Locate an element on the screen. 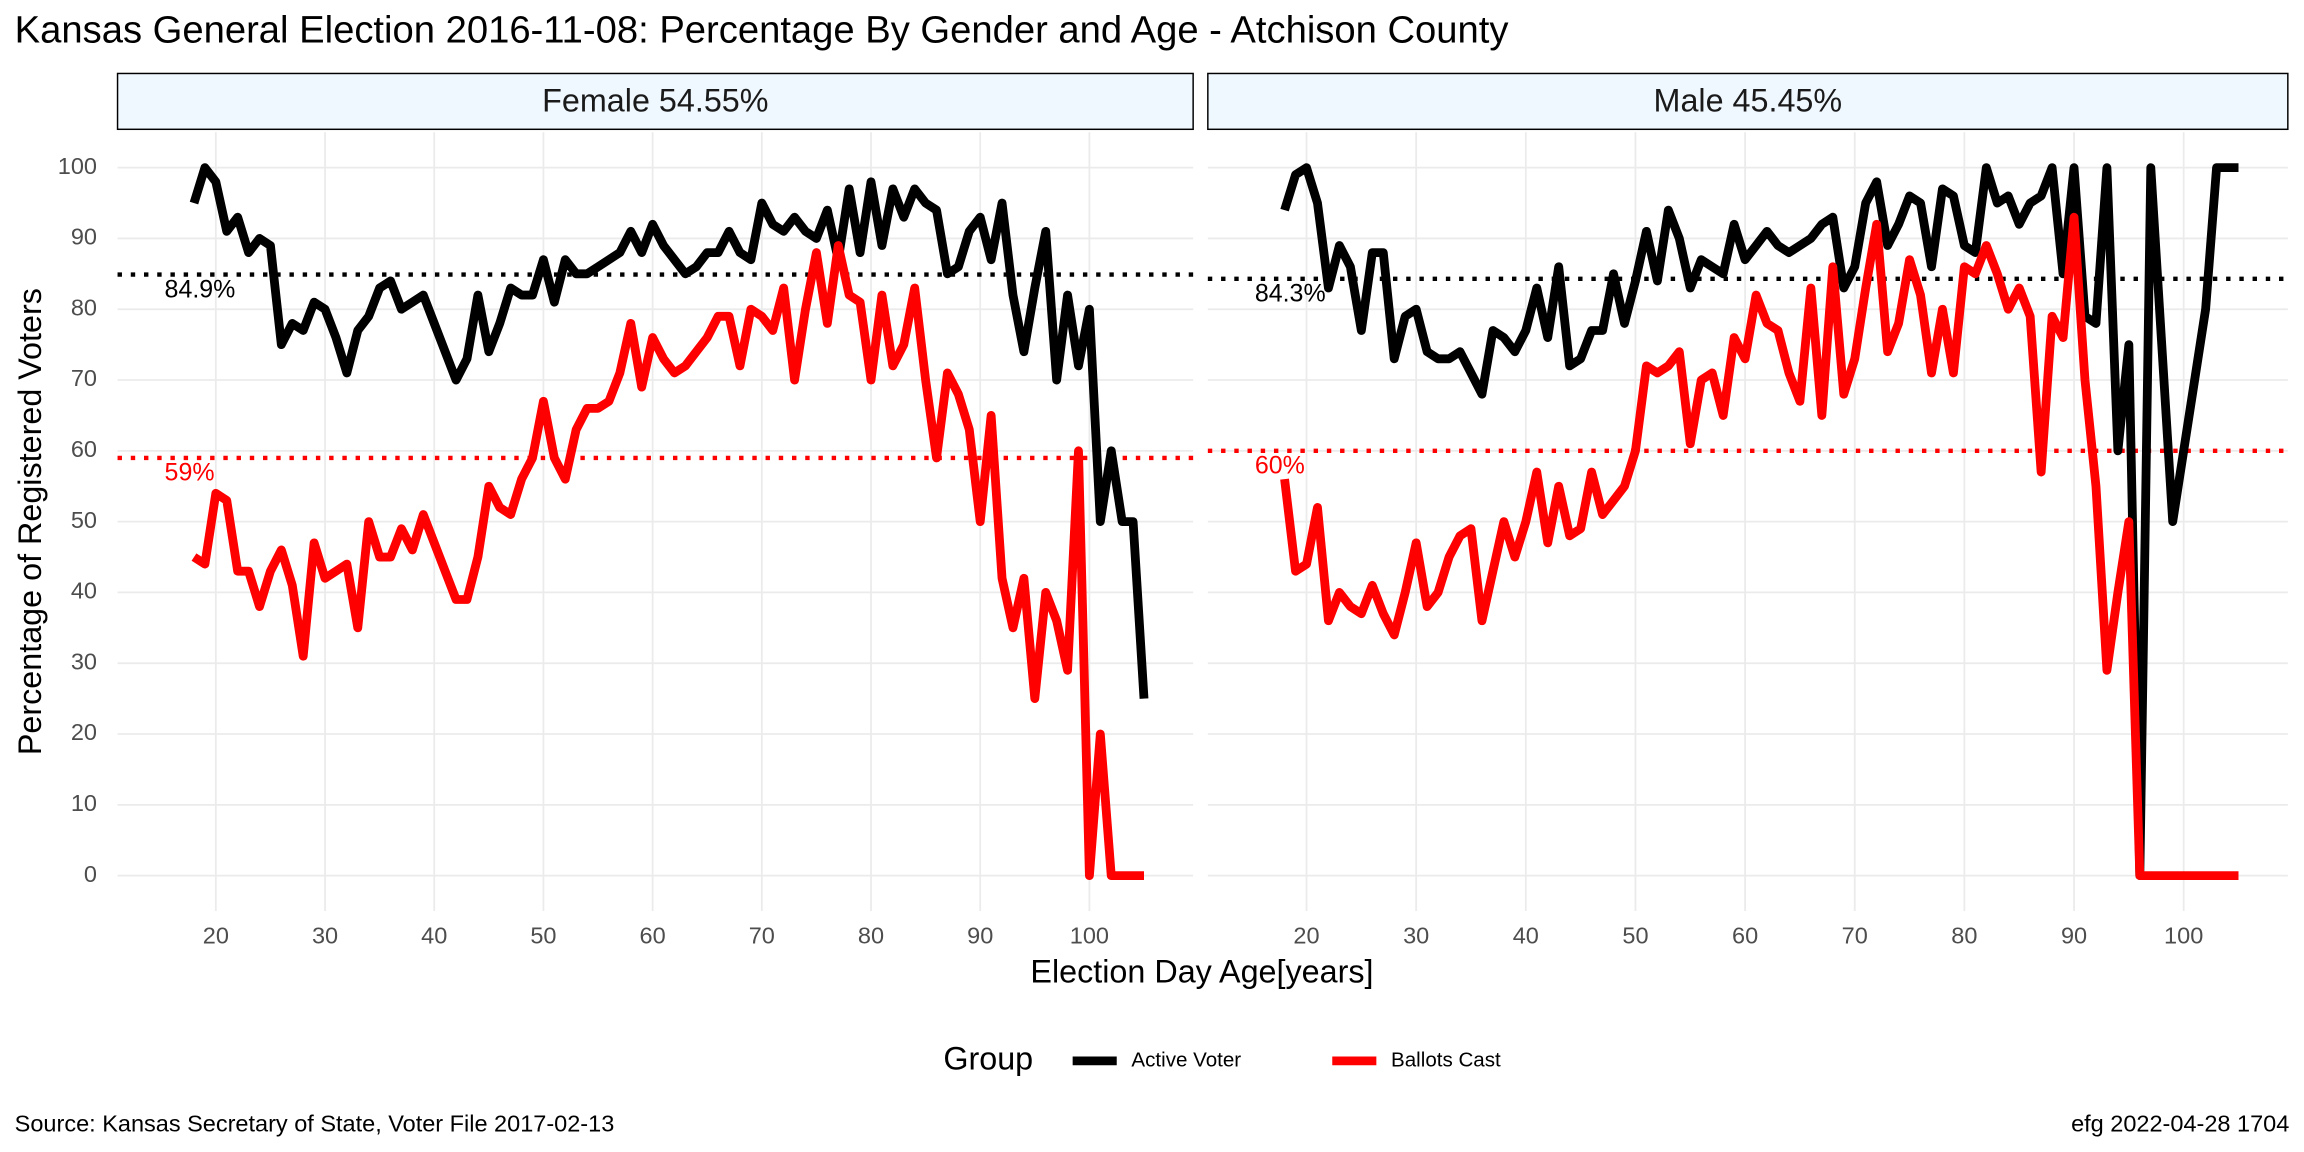 This screenshot has height=1152, width=2304. y-tick-label: 100 is located at coordinates (77, 166).